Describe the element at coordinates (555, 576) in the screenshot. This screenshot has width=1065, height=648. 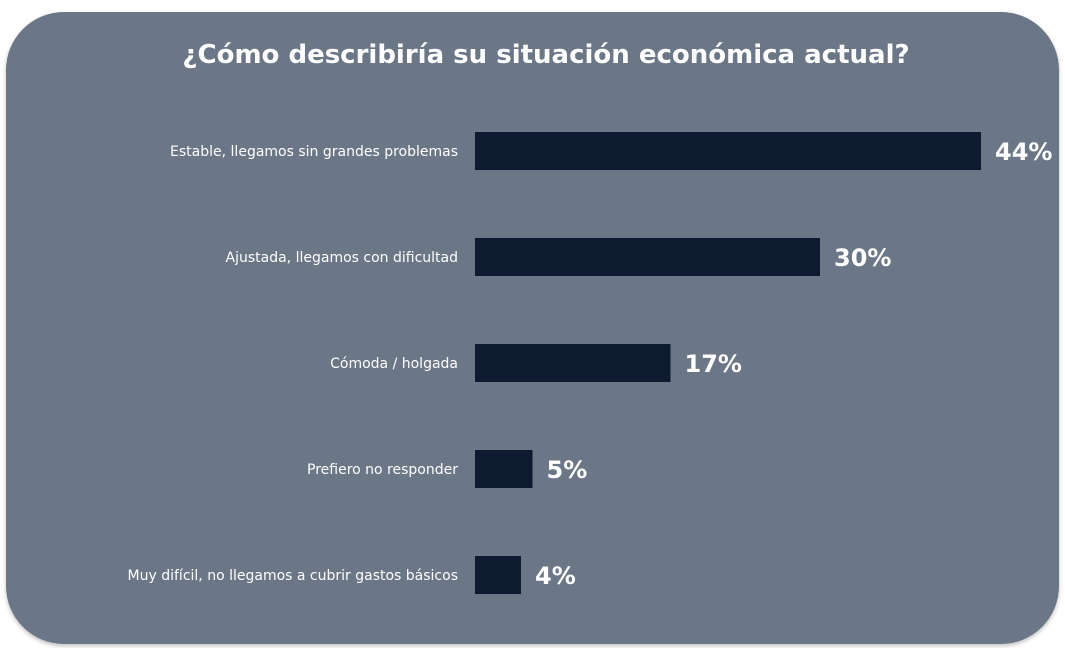
I see `value-label: 4%` at that location.